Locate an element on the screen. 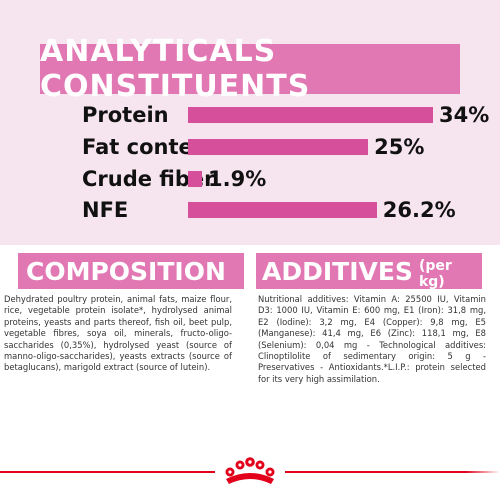  additives-subtitle: (per kg) is located at coordinates (435, 274).